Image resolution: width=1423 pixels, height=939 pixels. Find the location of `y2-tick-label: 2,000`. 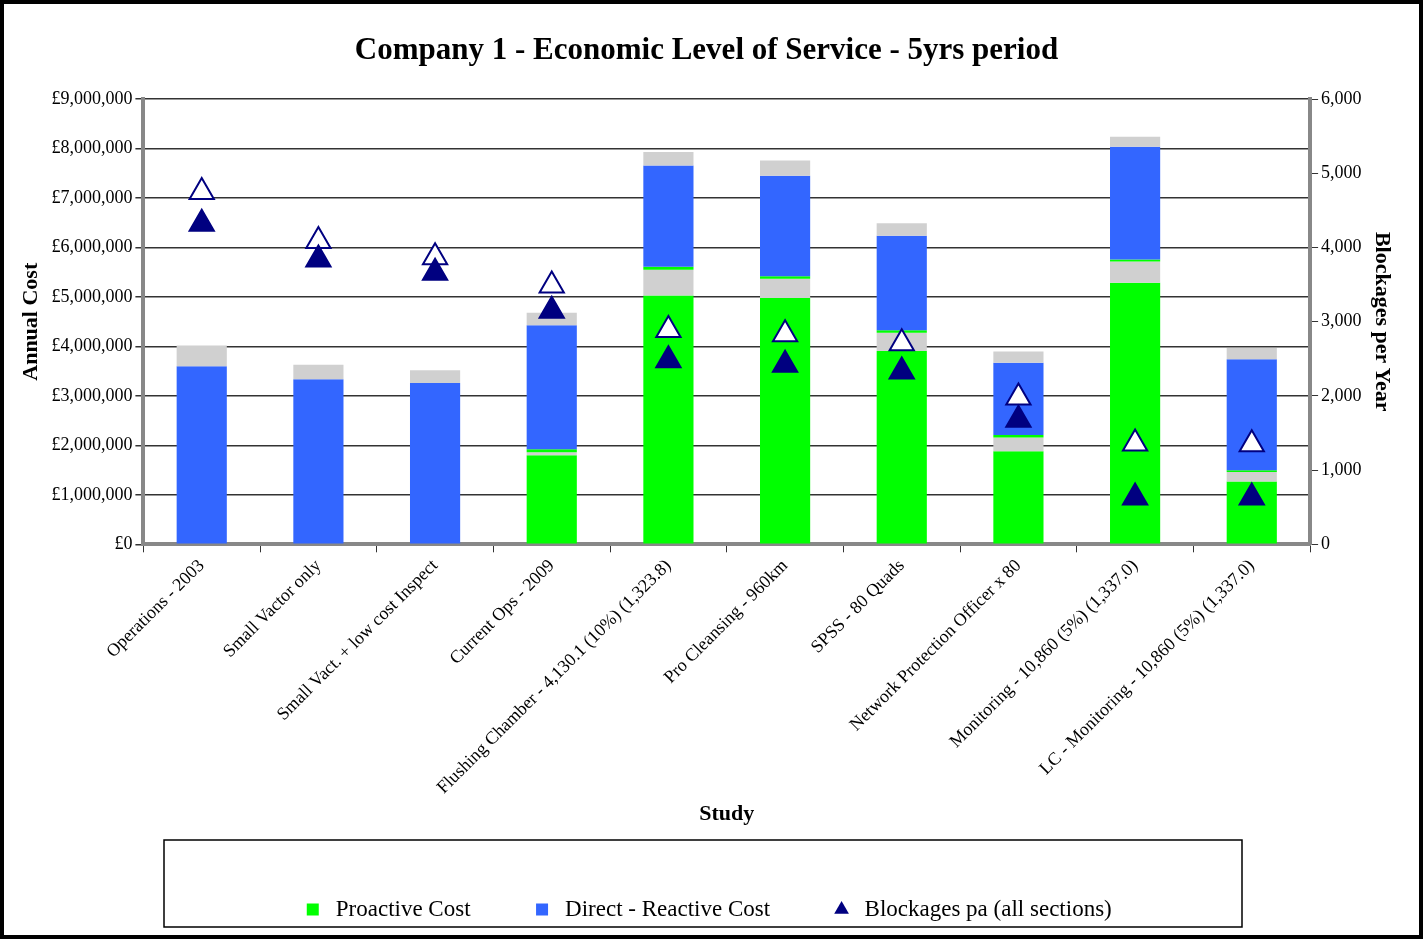

y2-tick-label: 2,000 is located at coordinates (1341, 394).